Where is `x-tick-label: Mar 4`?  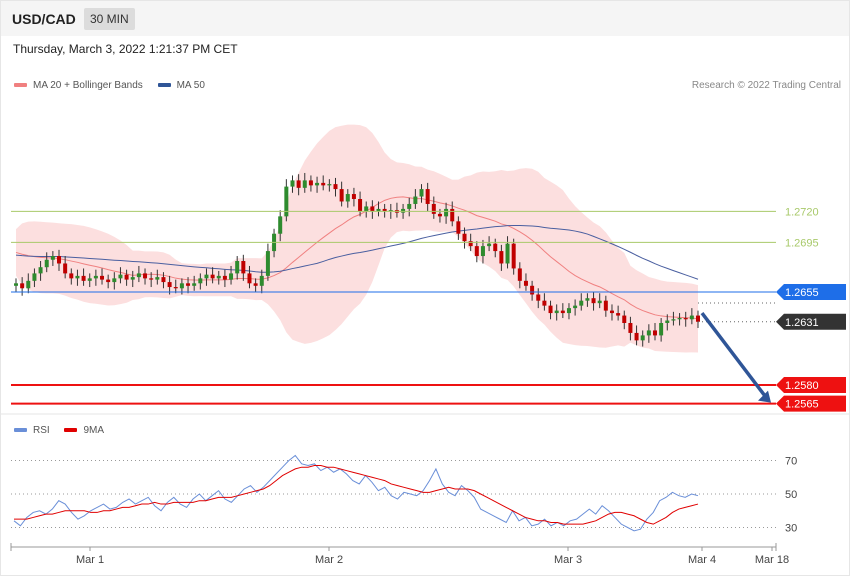 x-tick-label: Mar 4 is located at coordinates (702, 560).